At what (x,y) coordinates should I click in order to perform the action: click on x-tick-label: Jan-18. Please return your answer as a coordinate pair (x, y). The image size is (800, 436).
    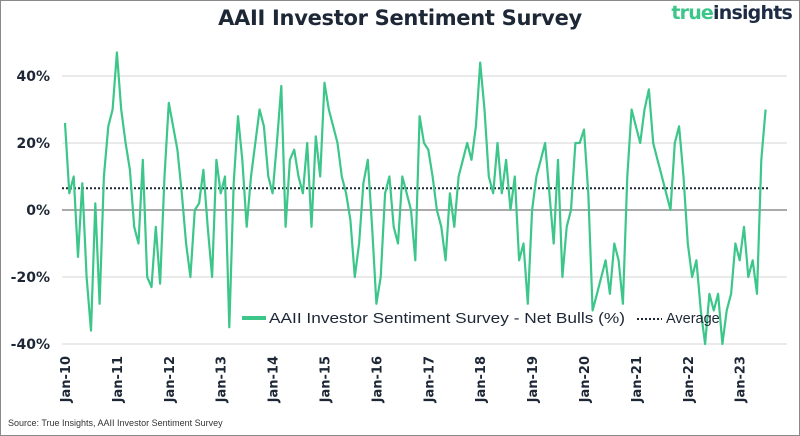
    Looking at the image, I should click on (481, 379).